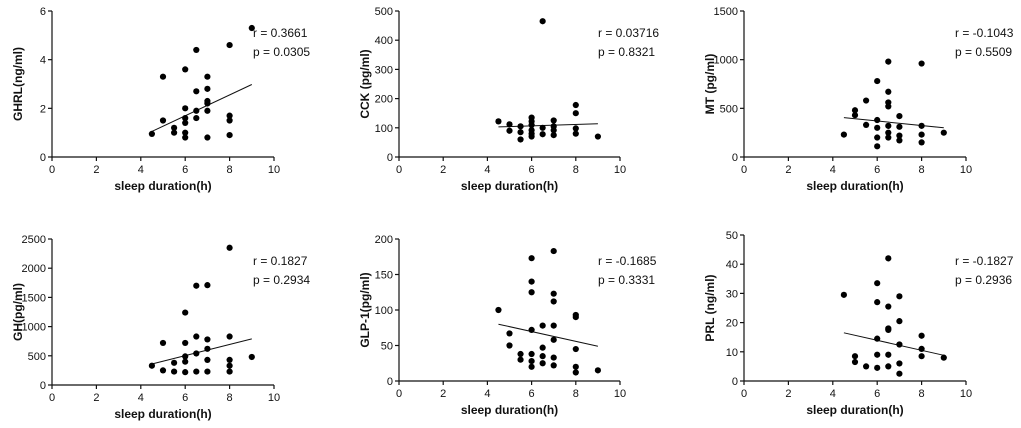  Describe the element at coordinates (281, 280) in the screenshot. I see `p-value-label: p = 0.2934` at that location.